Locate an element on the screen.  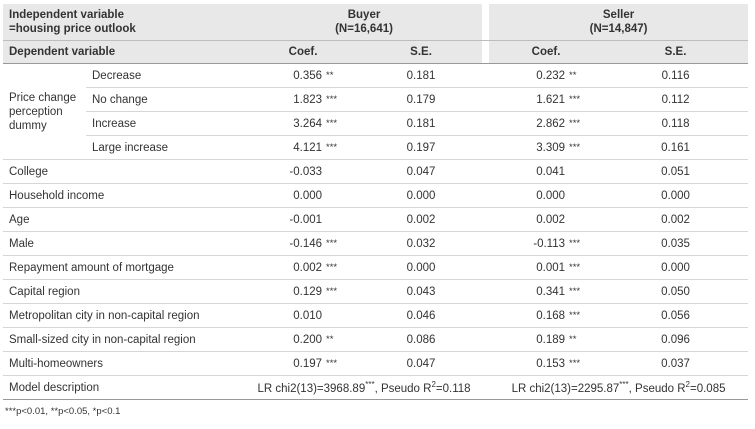
row-label: Capital region is located at coordinates (125, 291).